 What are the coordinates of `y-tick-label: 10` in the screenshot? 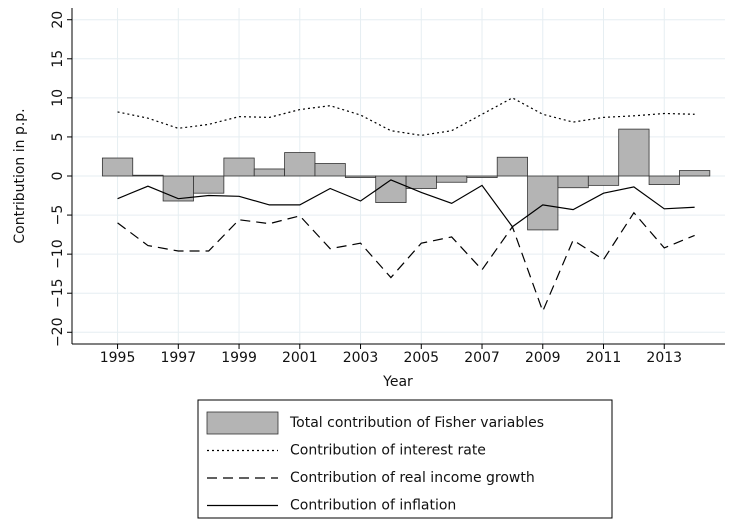 It's located at (58, 98).